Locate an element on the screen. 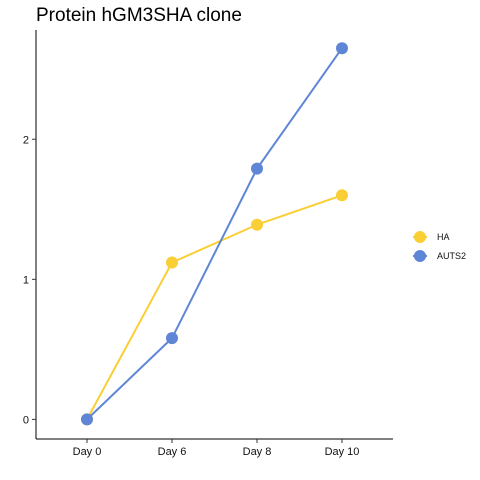 The width and height of the screenshot is (480, 480). x-tick-label: Day 0 is located at coordinates (87, 452).